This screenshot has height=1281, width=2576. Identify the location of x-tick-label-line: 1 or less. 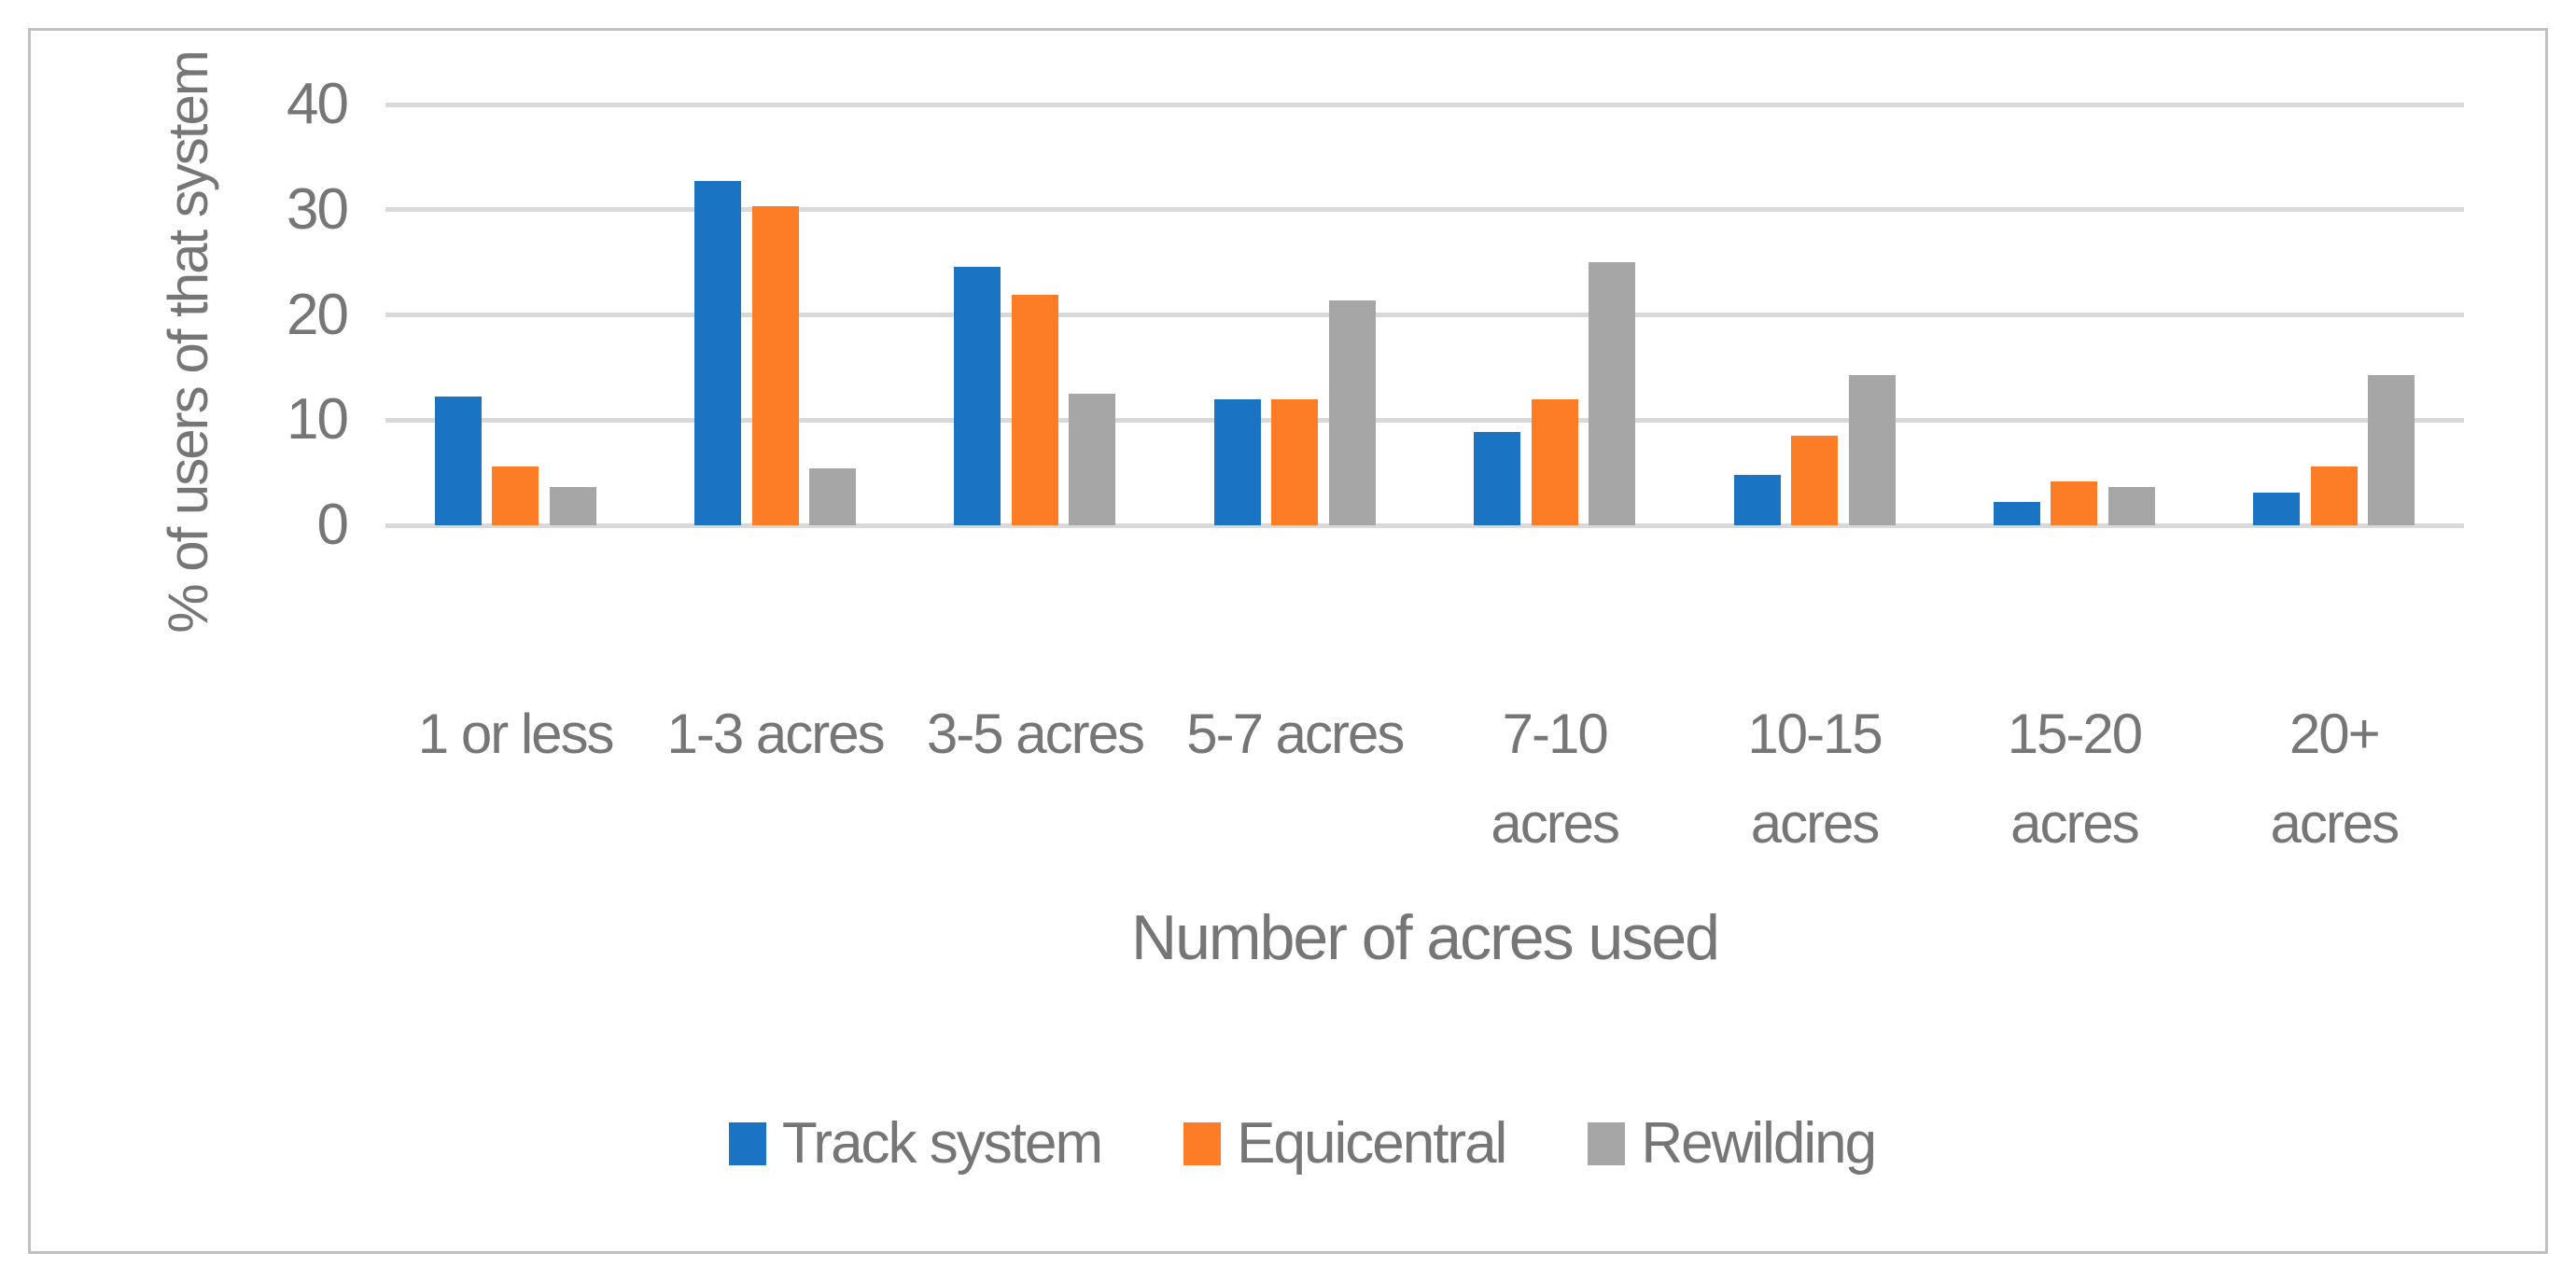
(516, 734).